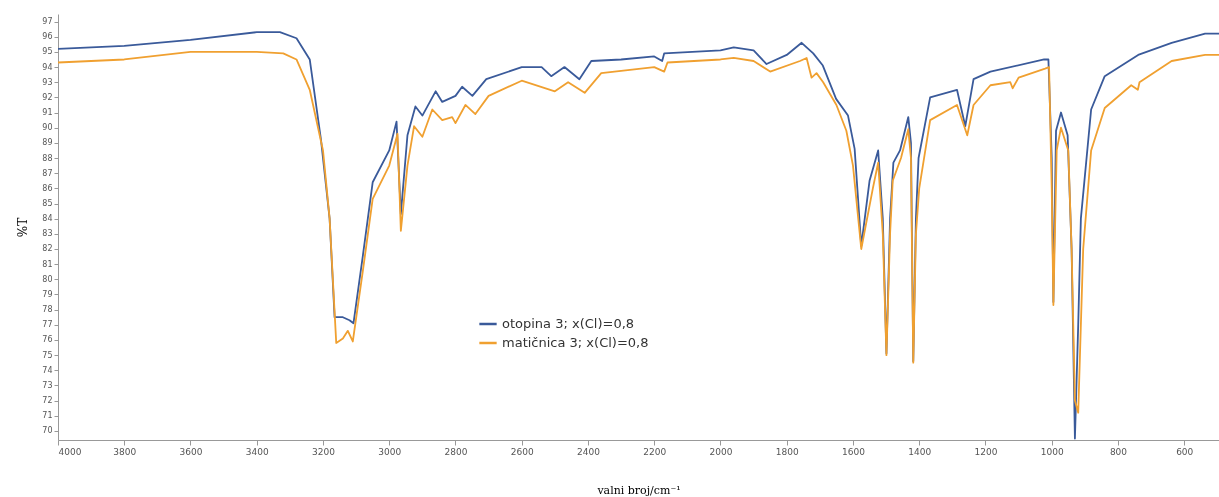 This screenshot has width=1219, height=497. I want to click on y-tick-label: 82, so click(47, 249).